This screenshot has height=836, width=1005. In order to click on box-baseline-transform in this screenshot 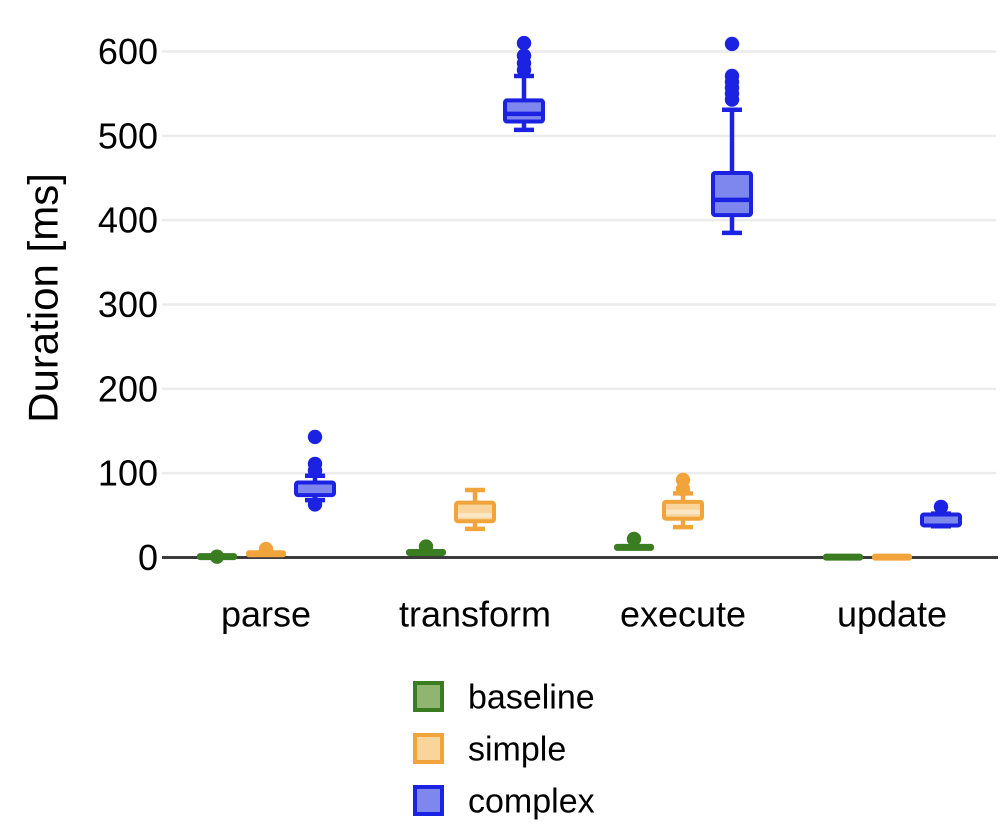, I will do `click(426, 547)`.